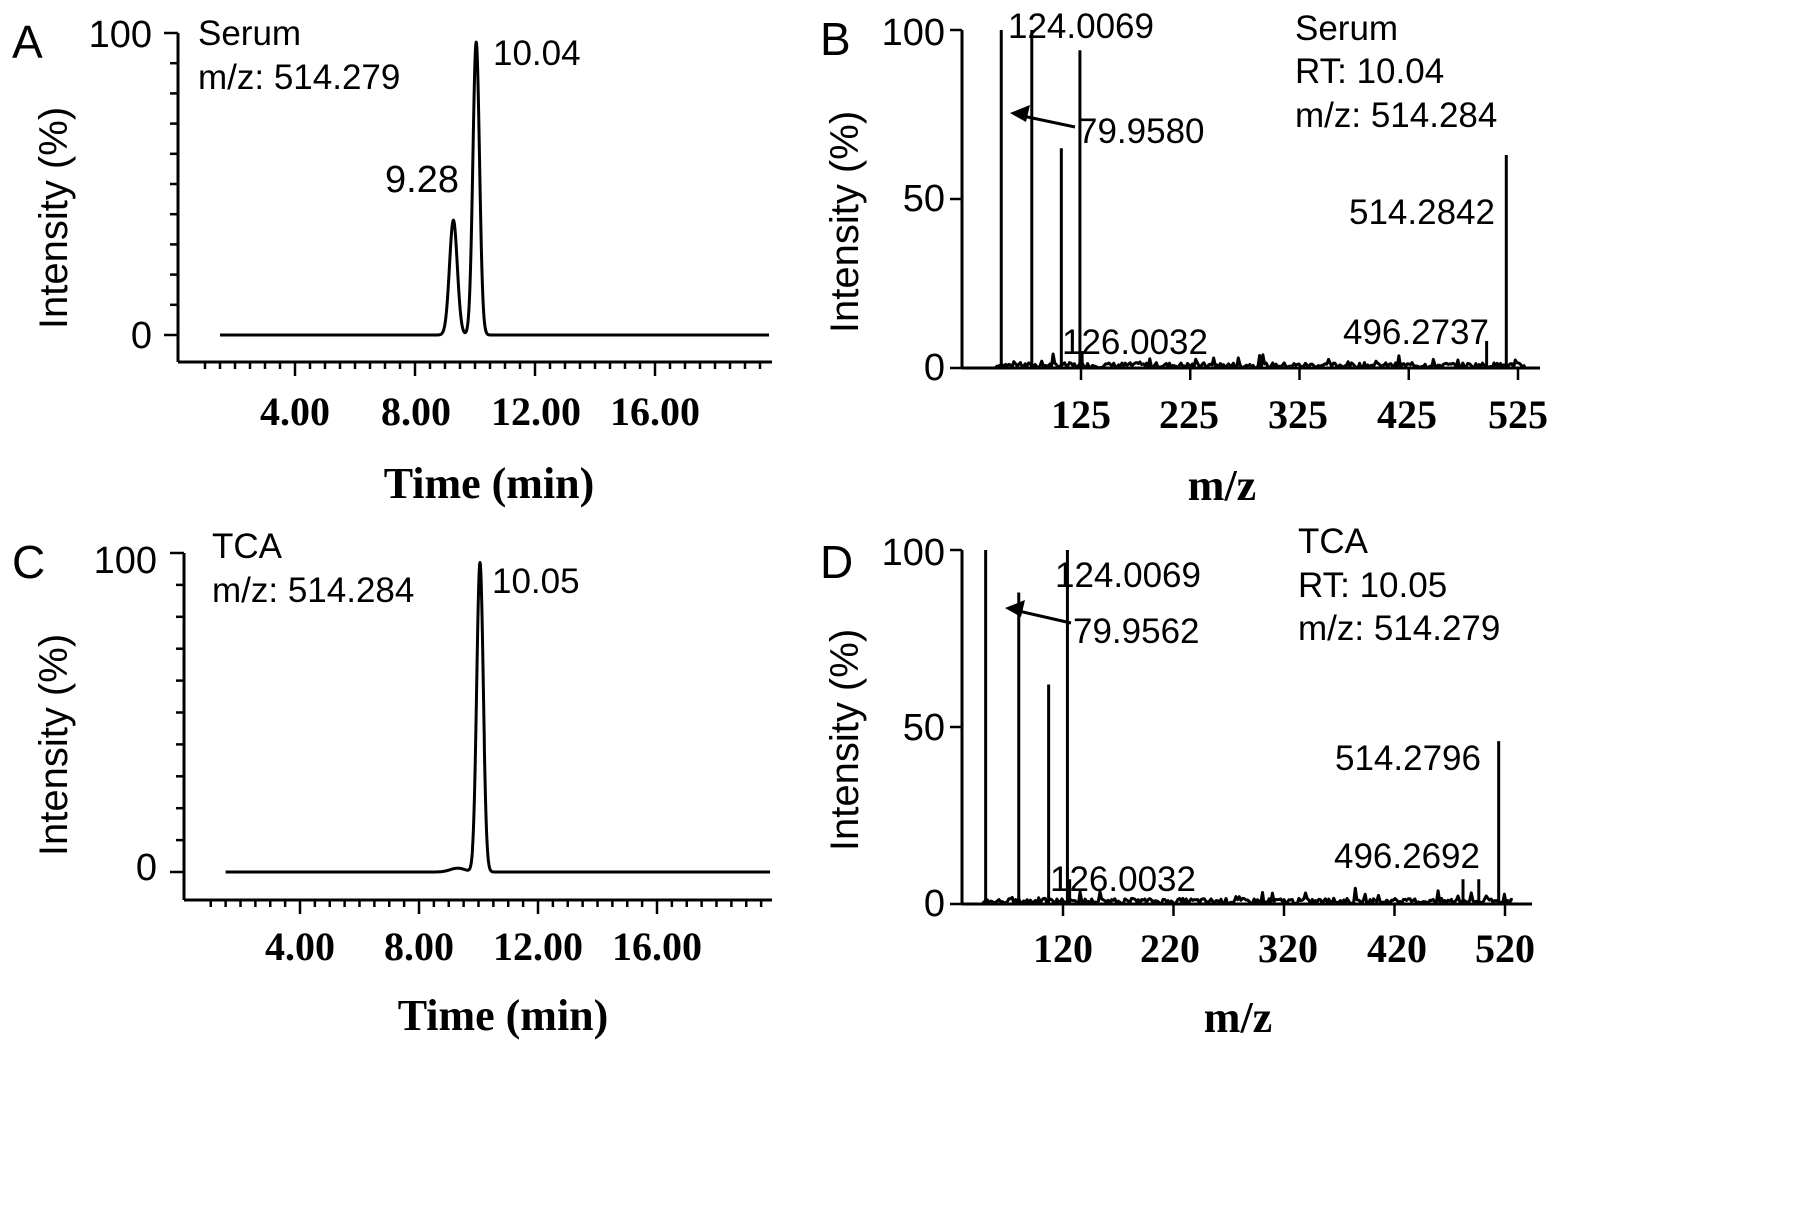  I want to click on x-tick-label: 120, so click(1063, 948).